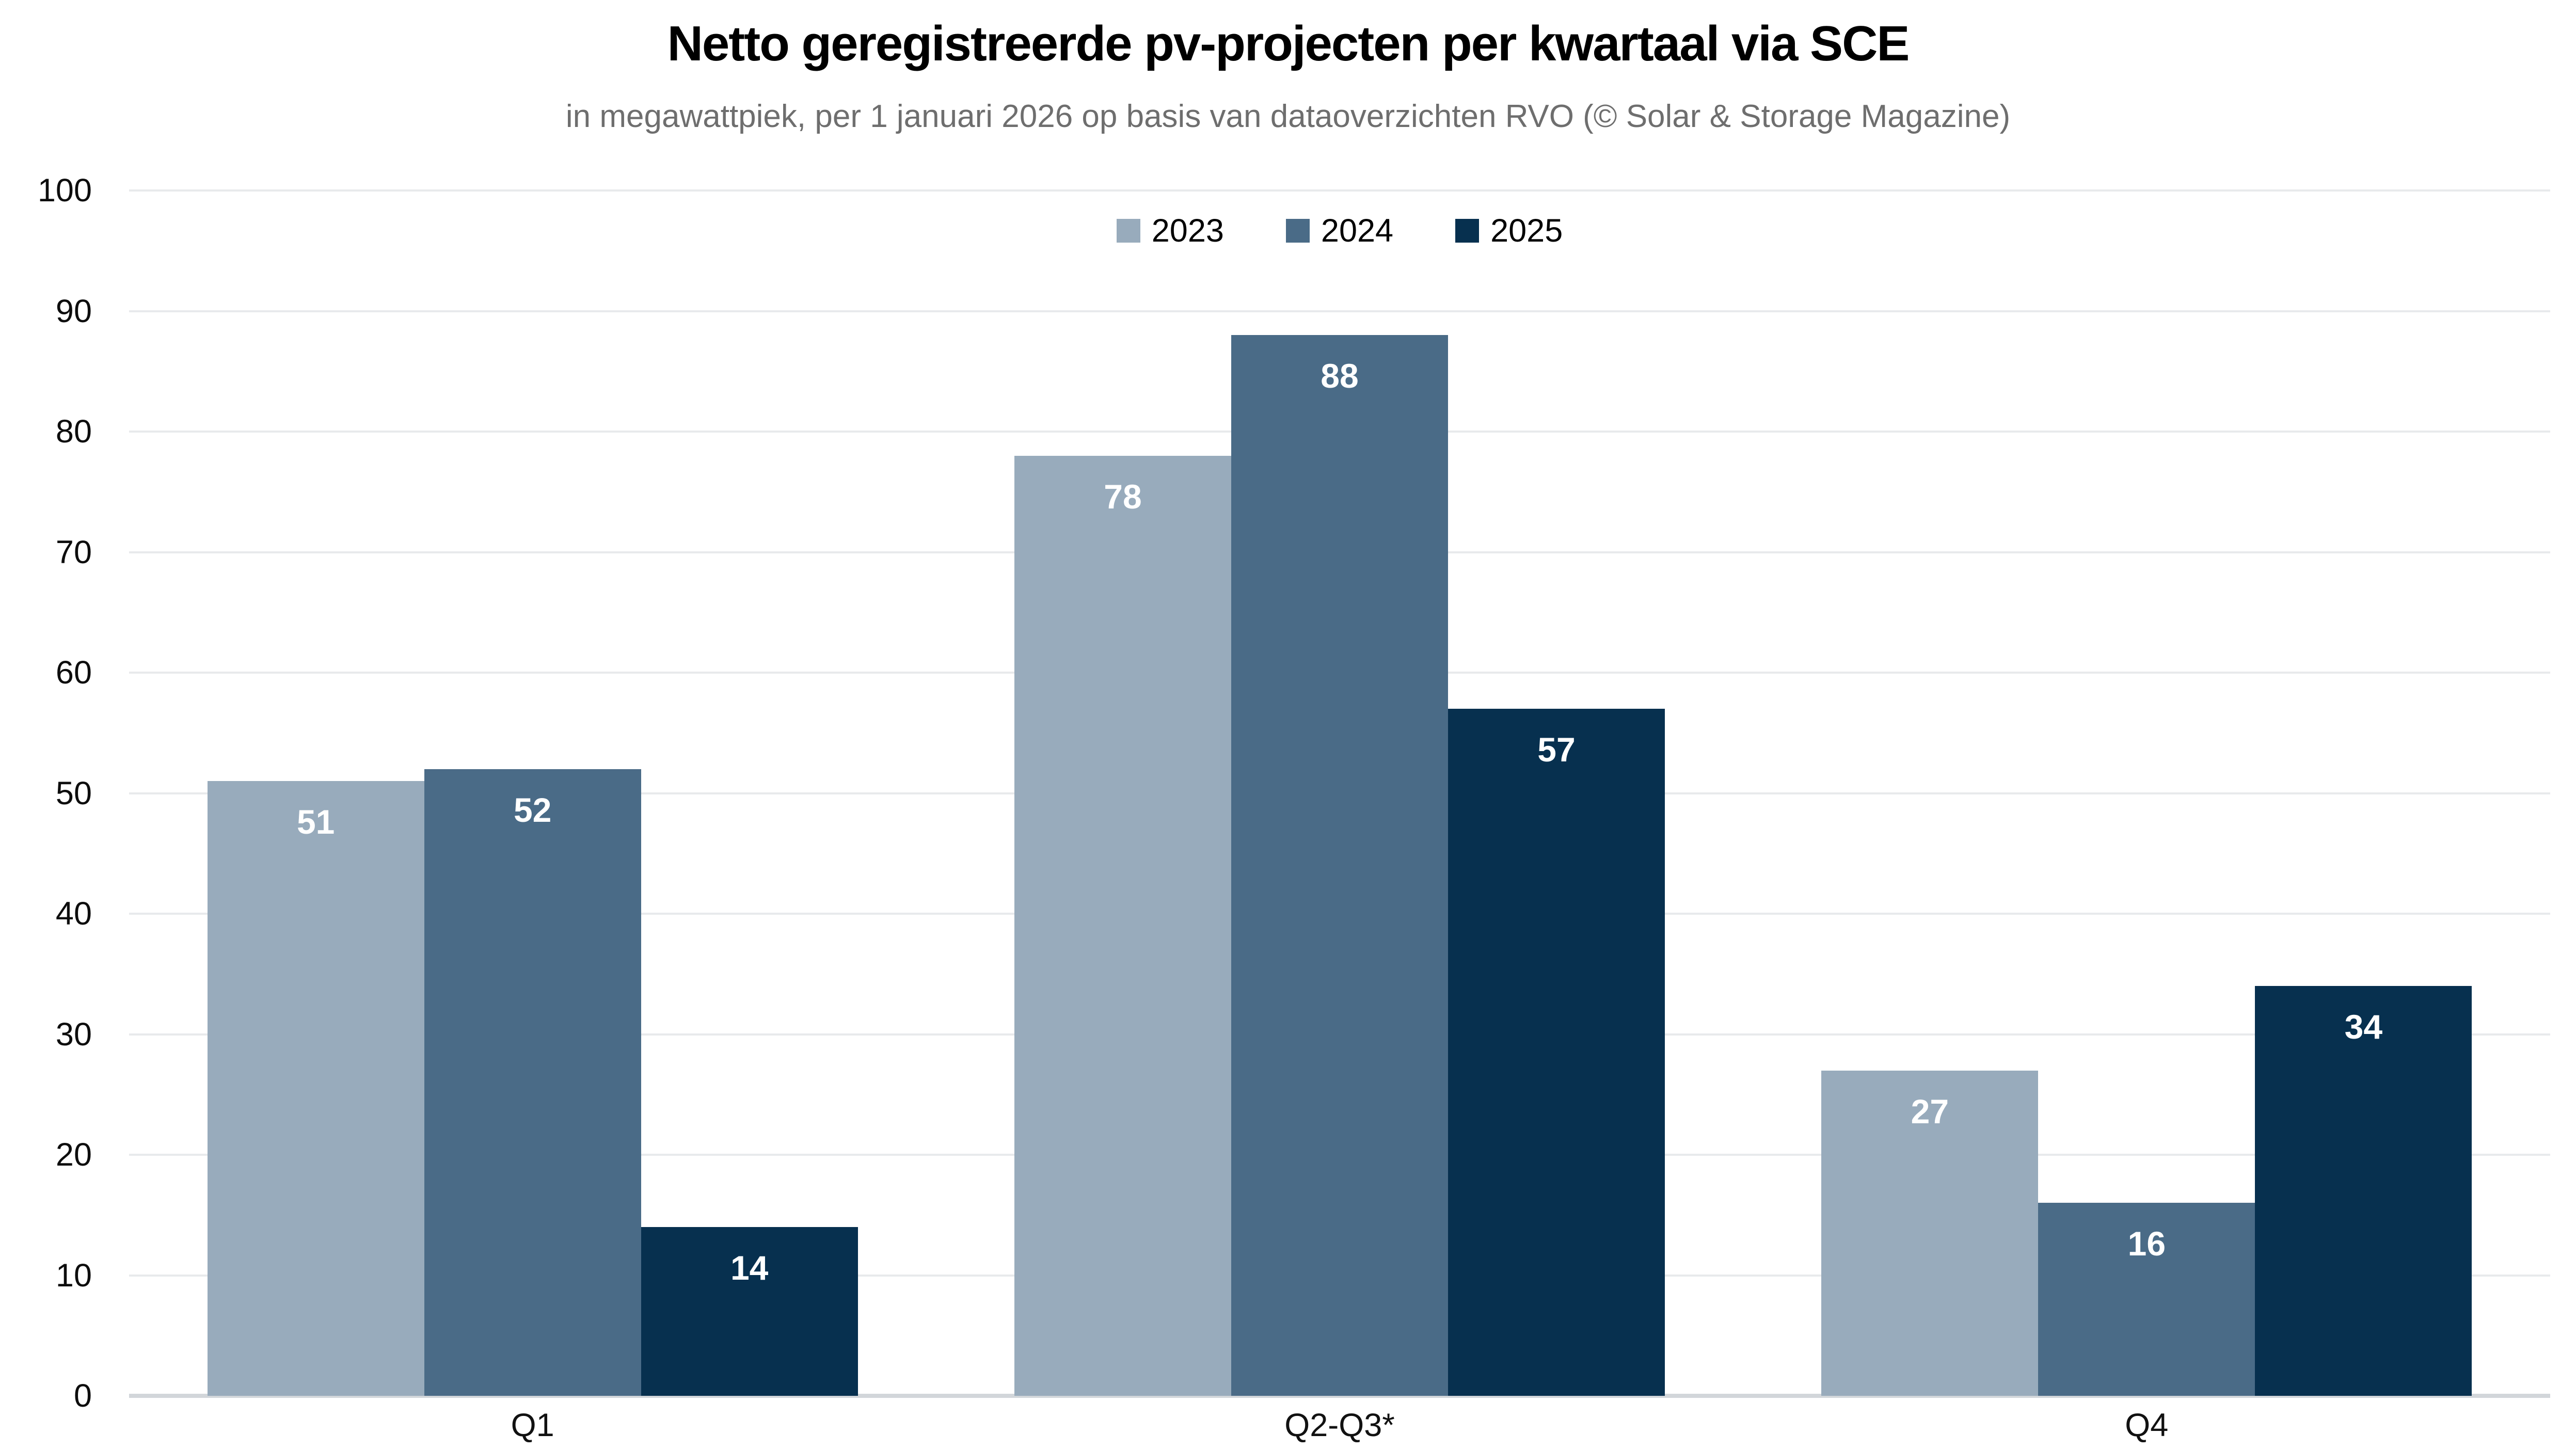 The width and height of the screenshot is (2576, 1449). Describe the element at coordinates (2146, 1243) in the screenshot. I see `bar-value-label: 16` at that location.